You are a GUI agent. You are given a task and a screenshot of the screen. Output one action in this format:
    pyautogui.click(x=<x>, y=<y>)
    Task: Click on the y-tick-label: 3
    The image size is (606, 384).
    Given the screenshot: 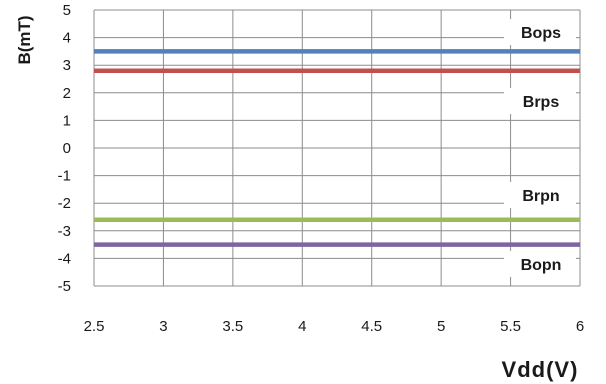 What is the action you would take?
    pyautogui.click(x=67, y=65)
    